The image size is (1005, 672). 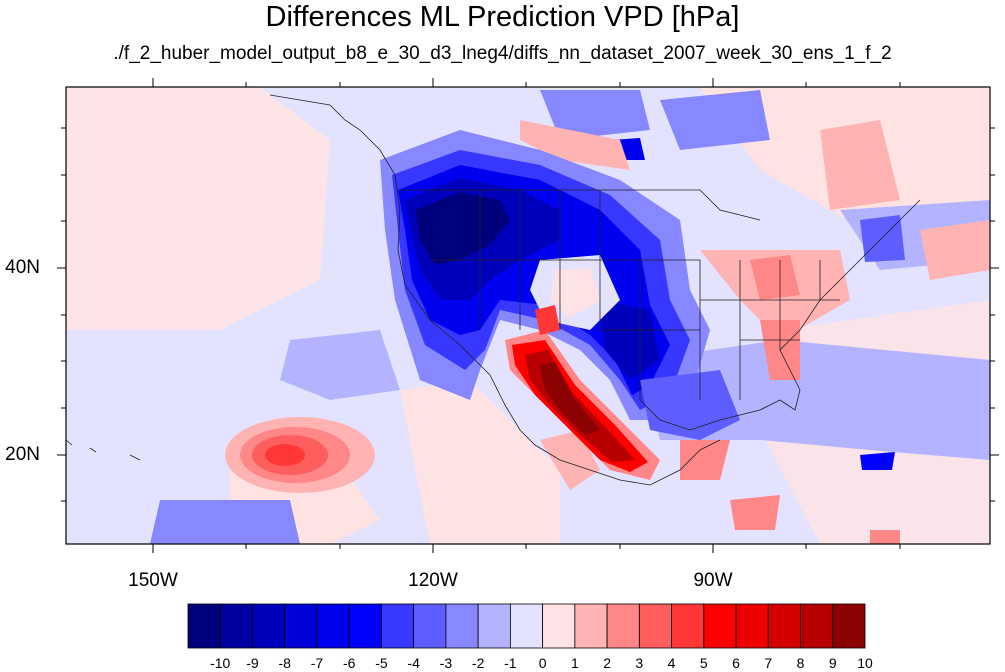 I want to click on colorbar-tick-label: 9, so click(x=832, y=663).